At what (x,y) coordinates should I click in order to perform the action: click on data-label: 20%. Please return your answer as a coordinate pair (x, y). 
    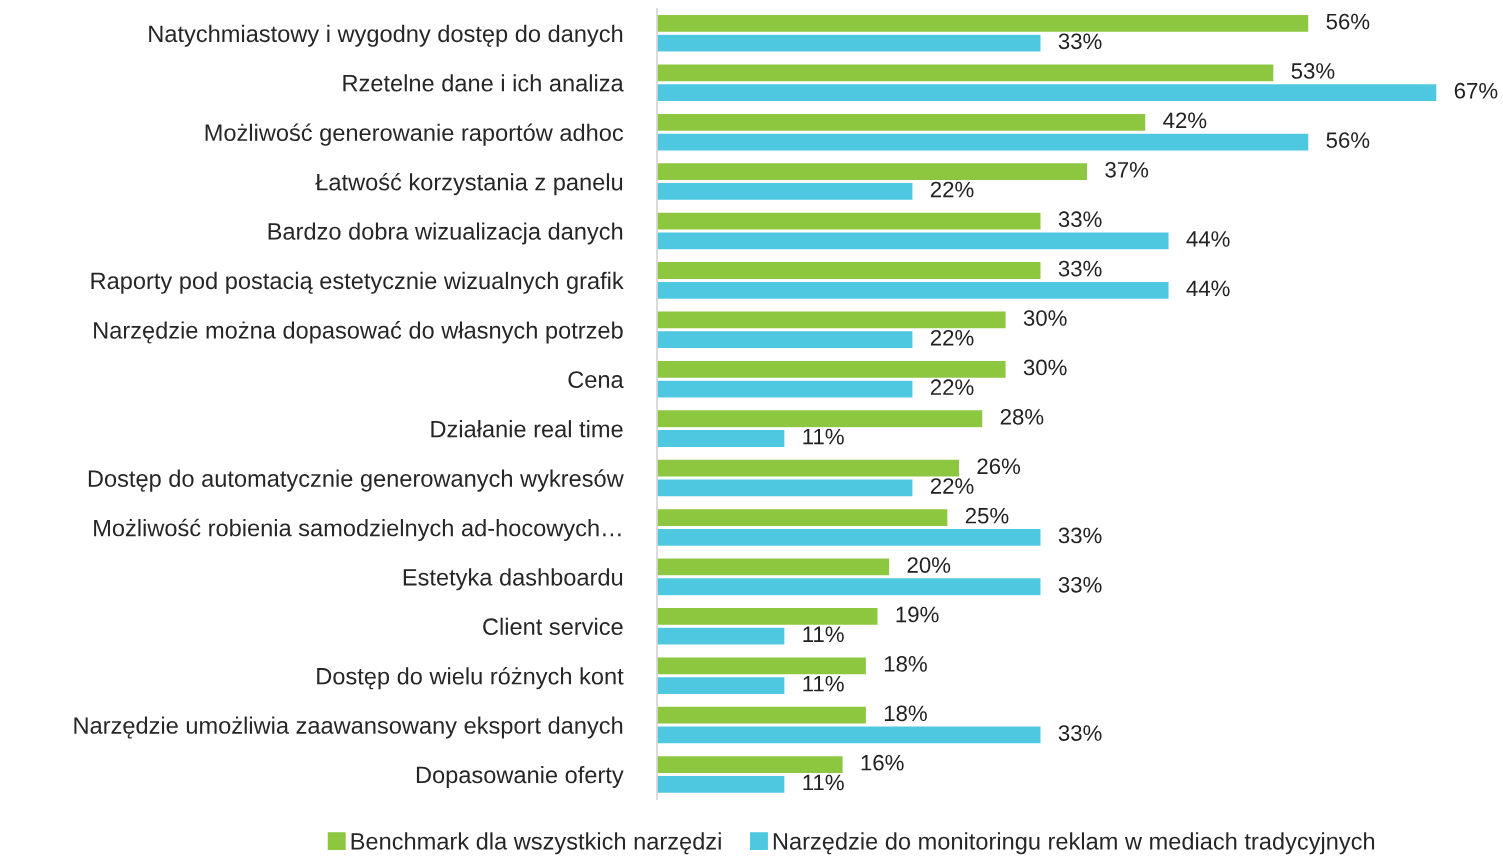
    Looking at the image, I should click on (929, 565).